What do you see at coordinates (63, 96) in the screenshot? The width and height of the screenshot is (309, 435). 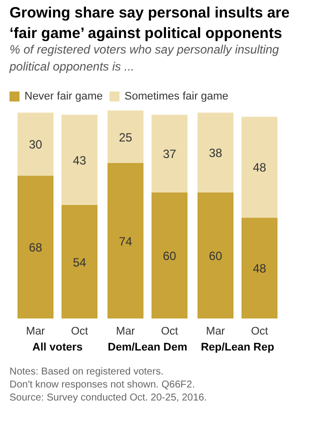 I see `legend-label: Never fair game` at bounding box center [63, 96].